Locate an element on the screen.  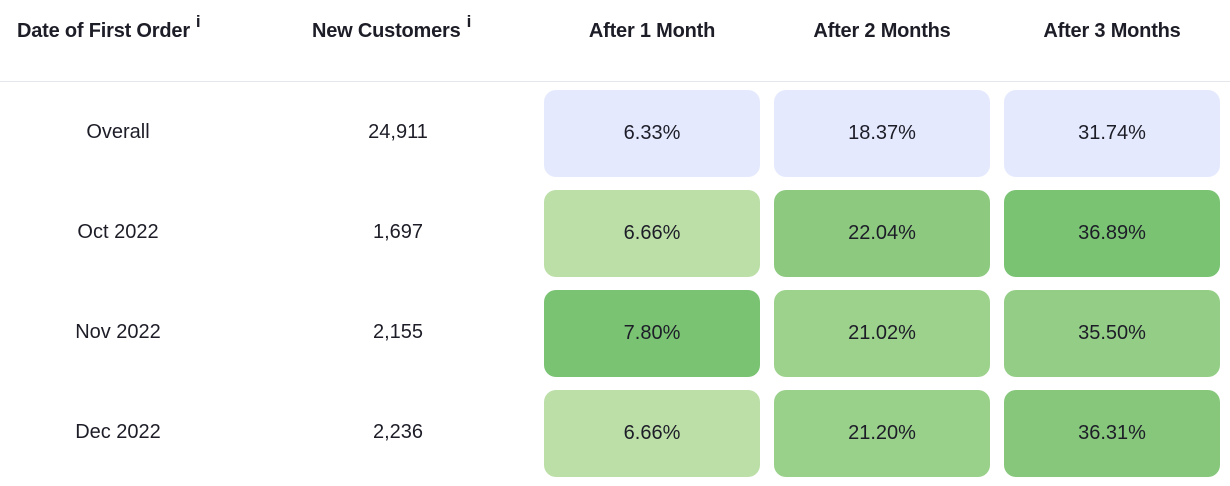
retention-cell-month-1: 7.80% is located at coordinates (652, 333).